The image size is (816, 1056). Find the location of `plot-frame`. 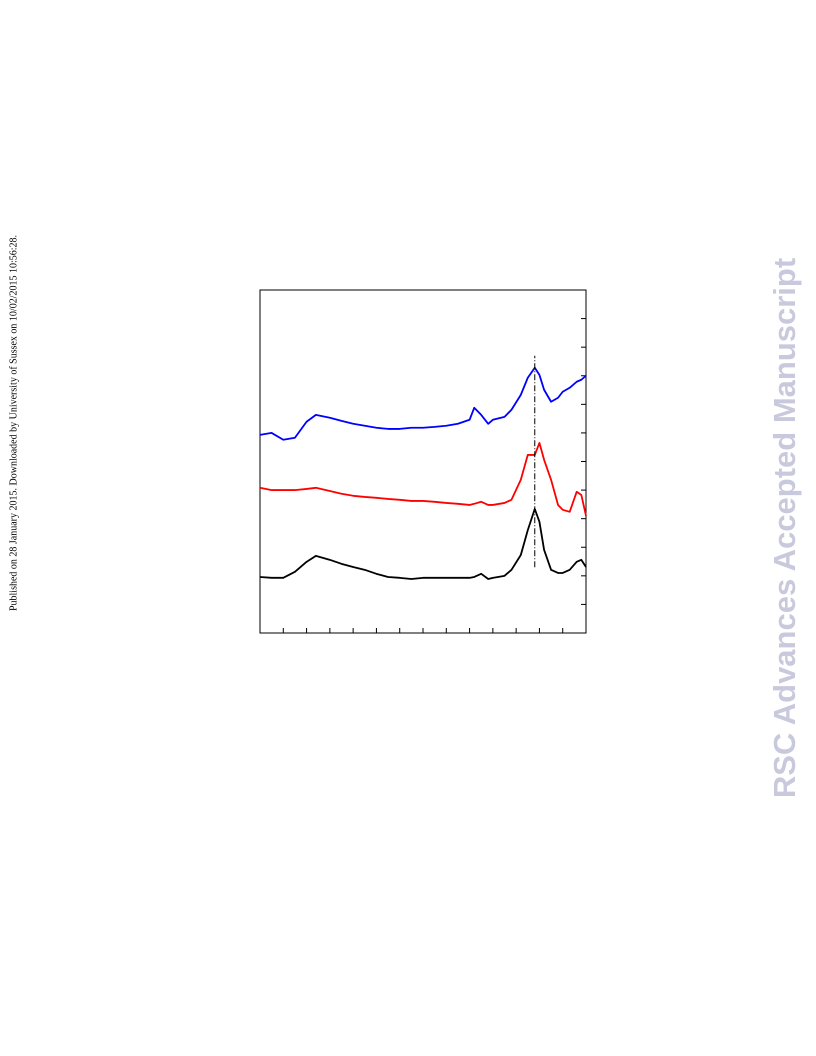

plot-frame is located at coordinates (423, 461).